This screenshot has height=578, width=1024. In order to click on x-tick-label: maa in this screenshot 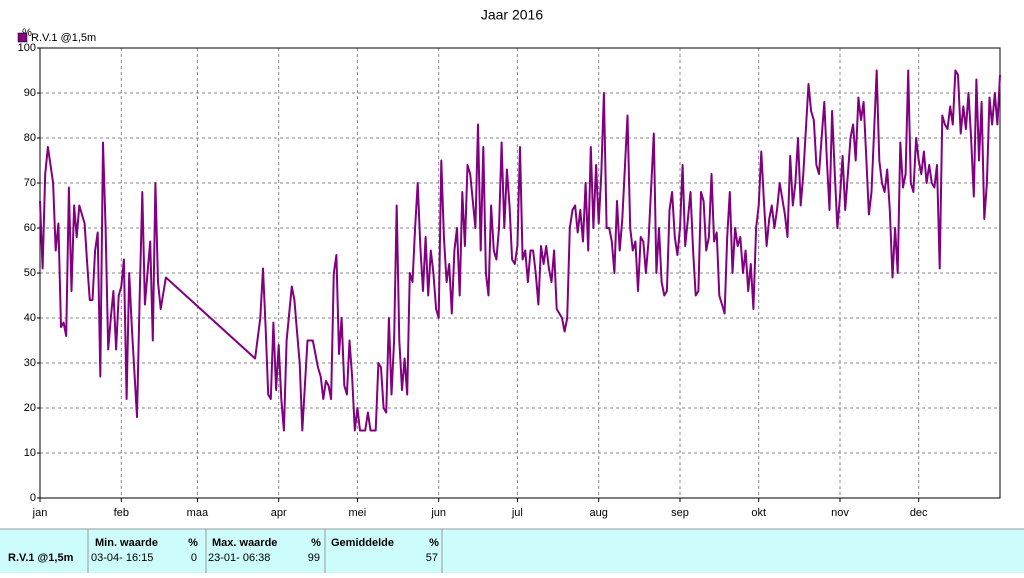, I will do `click(198, 513)`.